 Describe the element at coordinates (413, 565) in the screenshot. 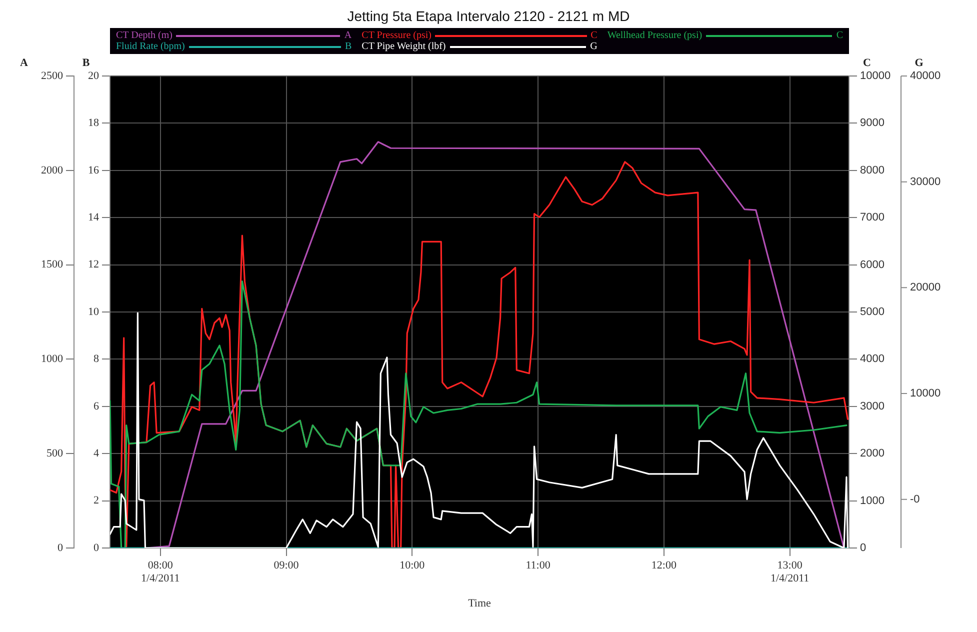

I see `x-tick-label: 10:00` at that location.